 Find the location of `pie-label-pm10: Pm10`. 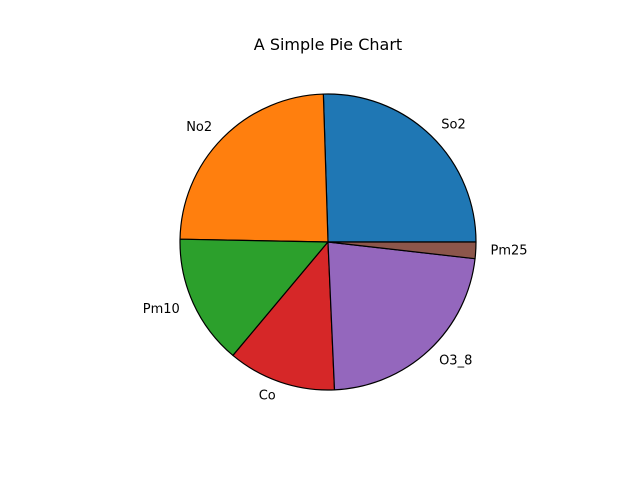

pie-label-pm10: Pm10 is located at coordinates (161, 309).